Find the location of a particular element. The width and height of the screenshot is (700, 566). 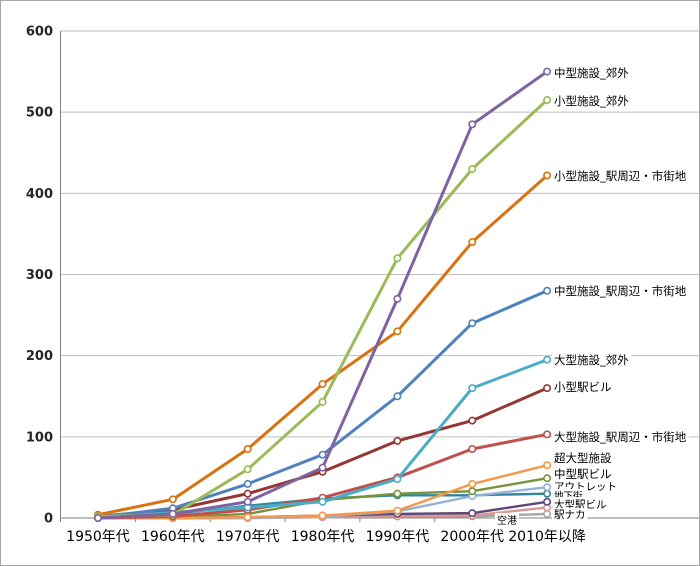

series-label-大型施設_駅周辺・市街地: 大型施設_駅周辺・市街地 is located at coordinates (620, 437).